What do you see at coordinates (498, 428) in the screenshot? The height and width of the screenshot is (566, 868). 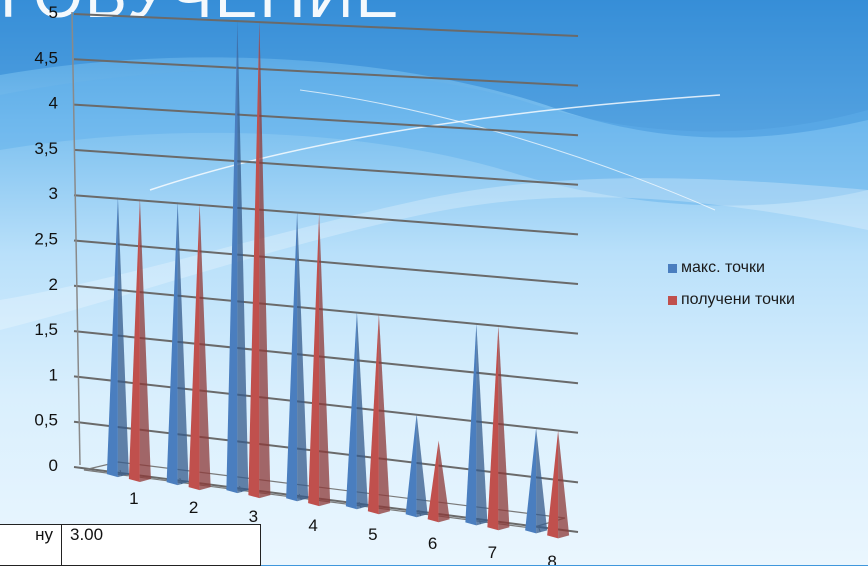 I see `cone-получени-точки-7` at bounding box center [498, 428].